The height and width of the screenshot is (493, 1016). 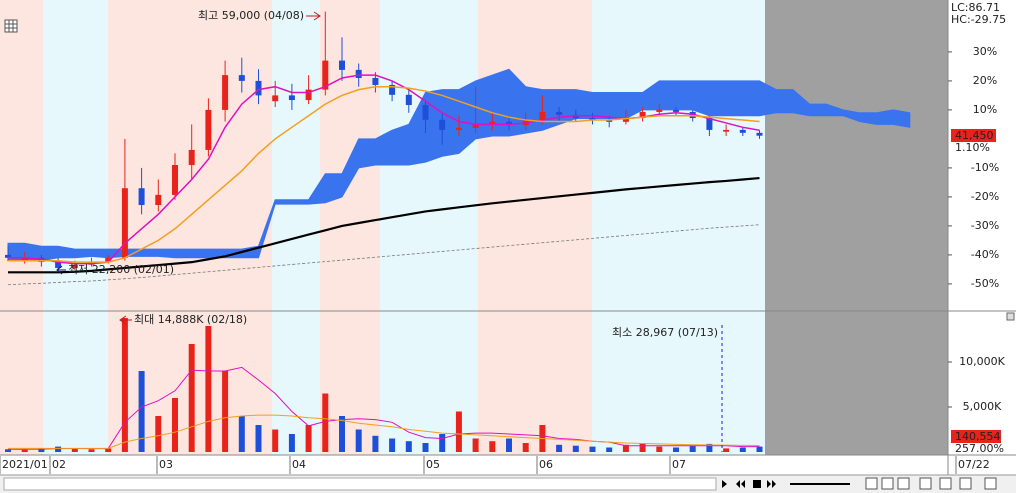 What do you see at coordinates (985, 283) in the screenshot?
I see `y-tick-label: -50%` at bounding box center [985, 283].